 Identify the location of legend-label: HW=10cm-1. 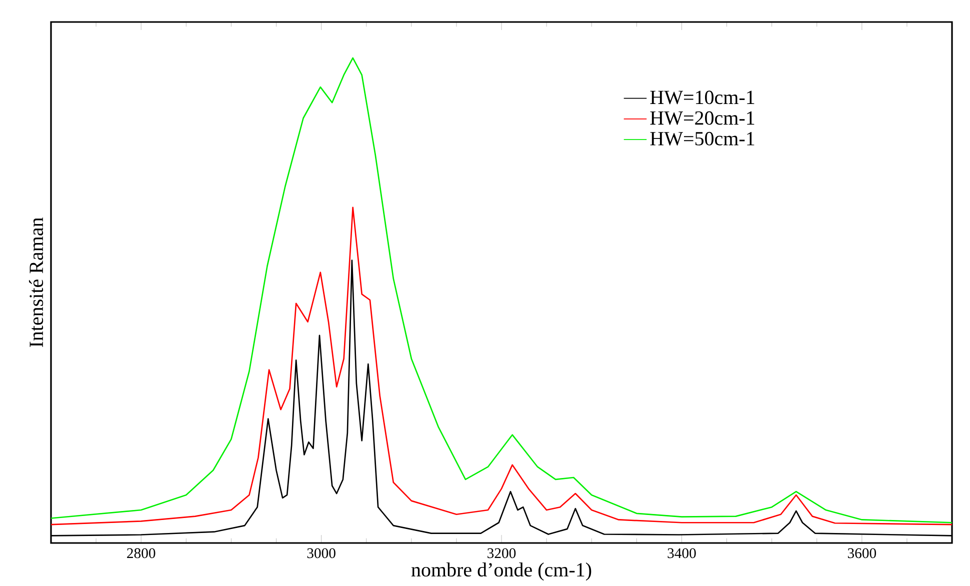
(702, 97).